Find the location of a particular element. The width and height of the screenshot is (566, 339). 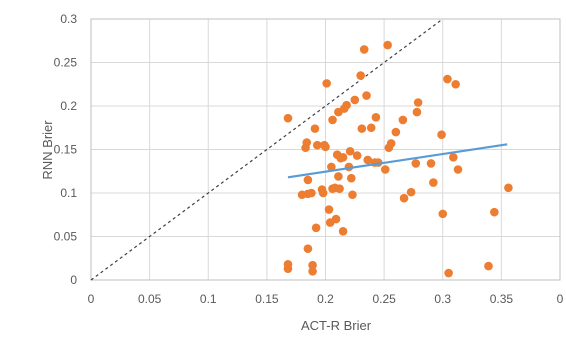

trendline-group is located at coordinates (397, 161).